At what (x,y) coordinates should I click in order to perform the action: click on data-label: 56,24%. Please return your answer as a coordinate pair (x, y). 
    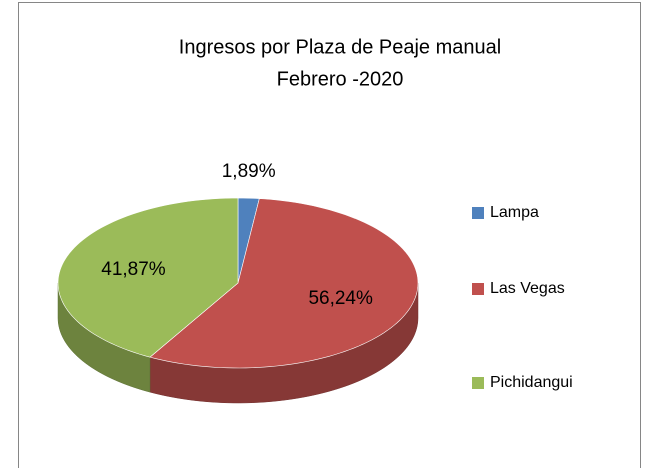
    Looking at the image, I should click on (340, 298).